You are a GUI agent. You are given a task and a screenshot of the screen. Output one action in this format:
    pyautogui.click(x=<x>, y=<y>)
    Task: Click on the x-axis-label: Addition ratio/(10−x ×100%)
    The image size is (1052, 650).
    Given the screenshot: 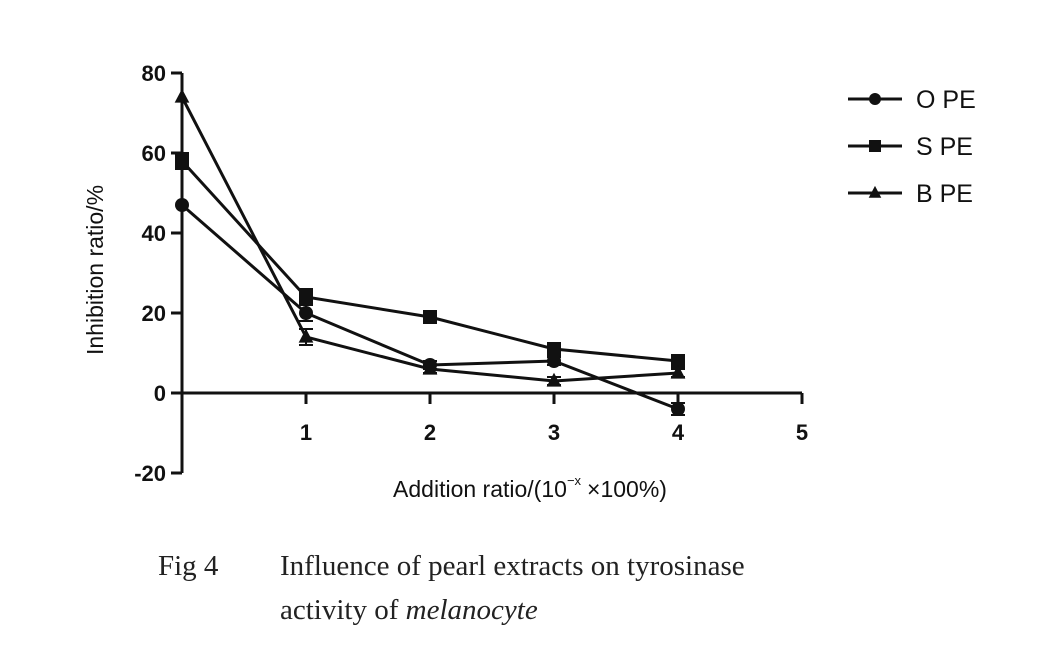 What is the action you would take?
    pyautogui.click(x=530, y=487)
    